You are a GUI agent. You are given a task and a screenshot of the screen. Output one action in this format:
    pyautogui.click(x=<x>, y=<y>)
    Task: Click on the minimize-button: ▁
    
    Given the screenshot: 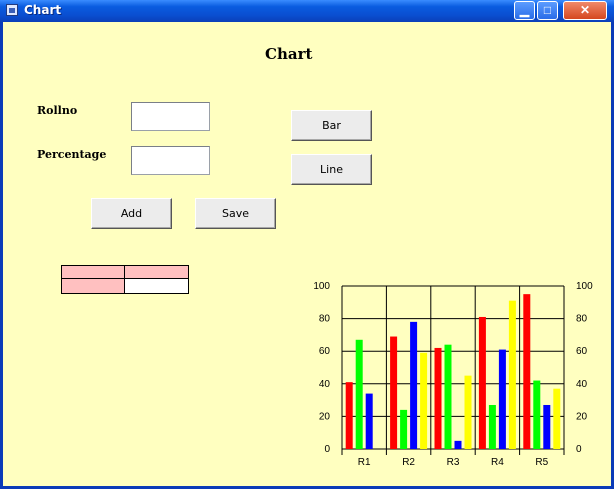 What is the action you would take?
    pyautogui.click(x=524, y=10)
    